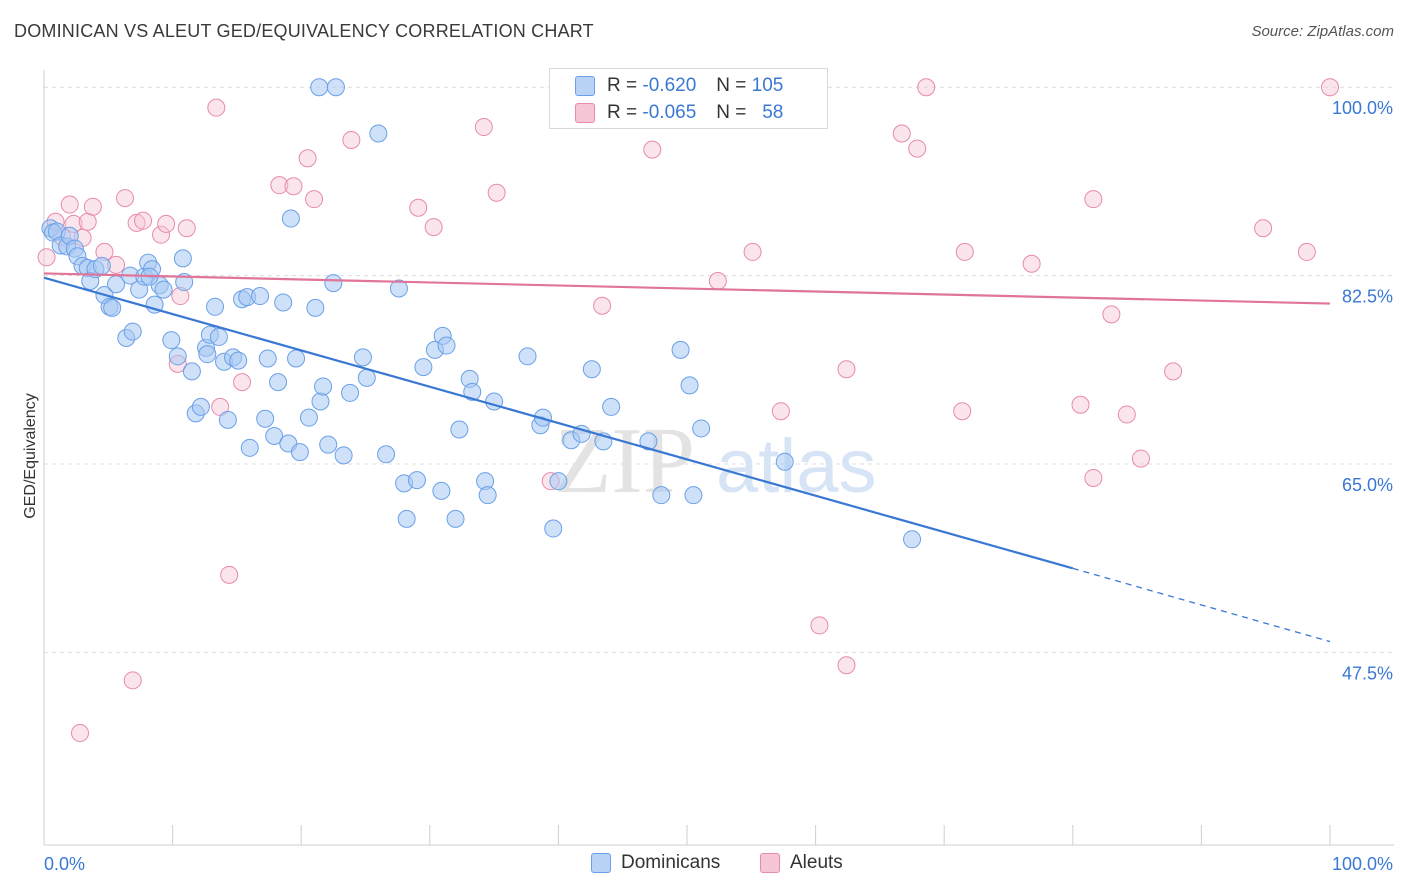 The width and height of the screenshot is (1406, 892). Describe the element at coordinates (679, 113) in the screenshot. I see `stats-row-aleuts: R = -0.065 N = 58` at that location.